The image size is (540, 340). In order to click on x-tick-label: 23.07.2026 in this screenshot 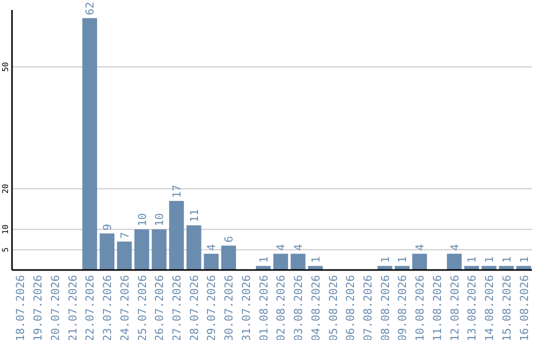, I will do `click(107, 307)`.